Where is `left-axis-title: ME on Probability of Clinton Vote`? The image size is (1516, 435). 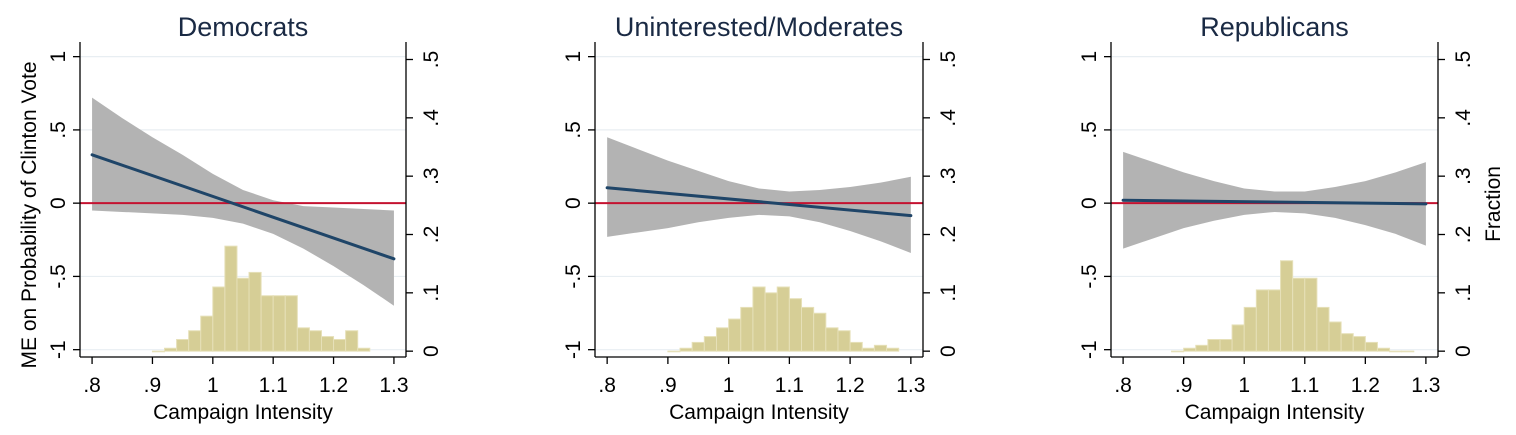
left-axis-title: ME on Probability of Clinton Vote is located at coordinates (29, 214).